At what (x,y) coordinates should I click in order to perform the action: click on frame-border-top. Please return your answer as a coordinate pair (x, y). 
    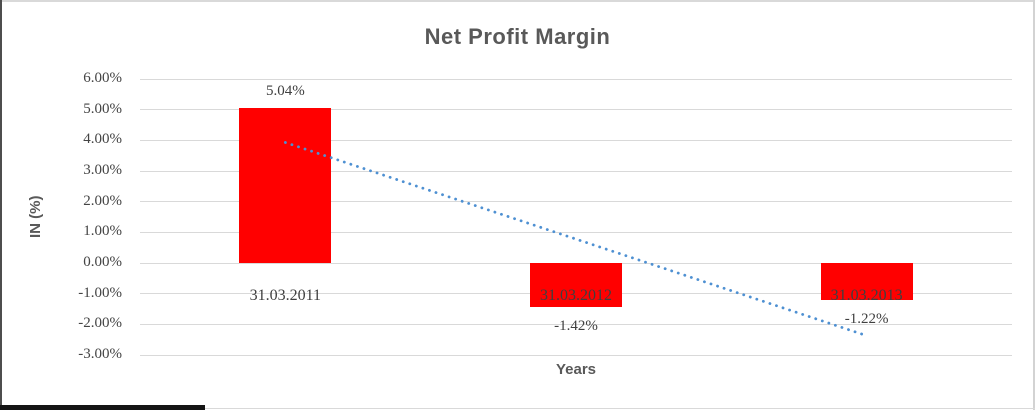
    Looking at the image, I should click on (517, 1).